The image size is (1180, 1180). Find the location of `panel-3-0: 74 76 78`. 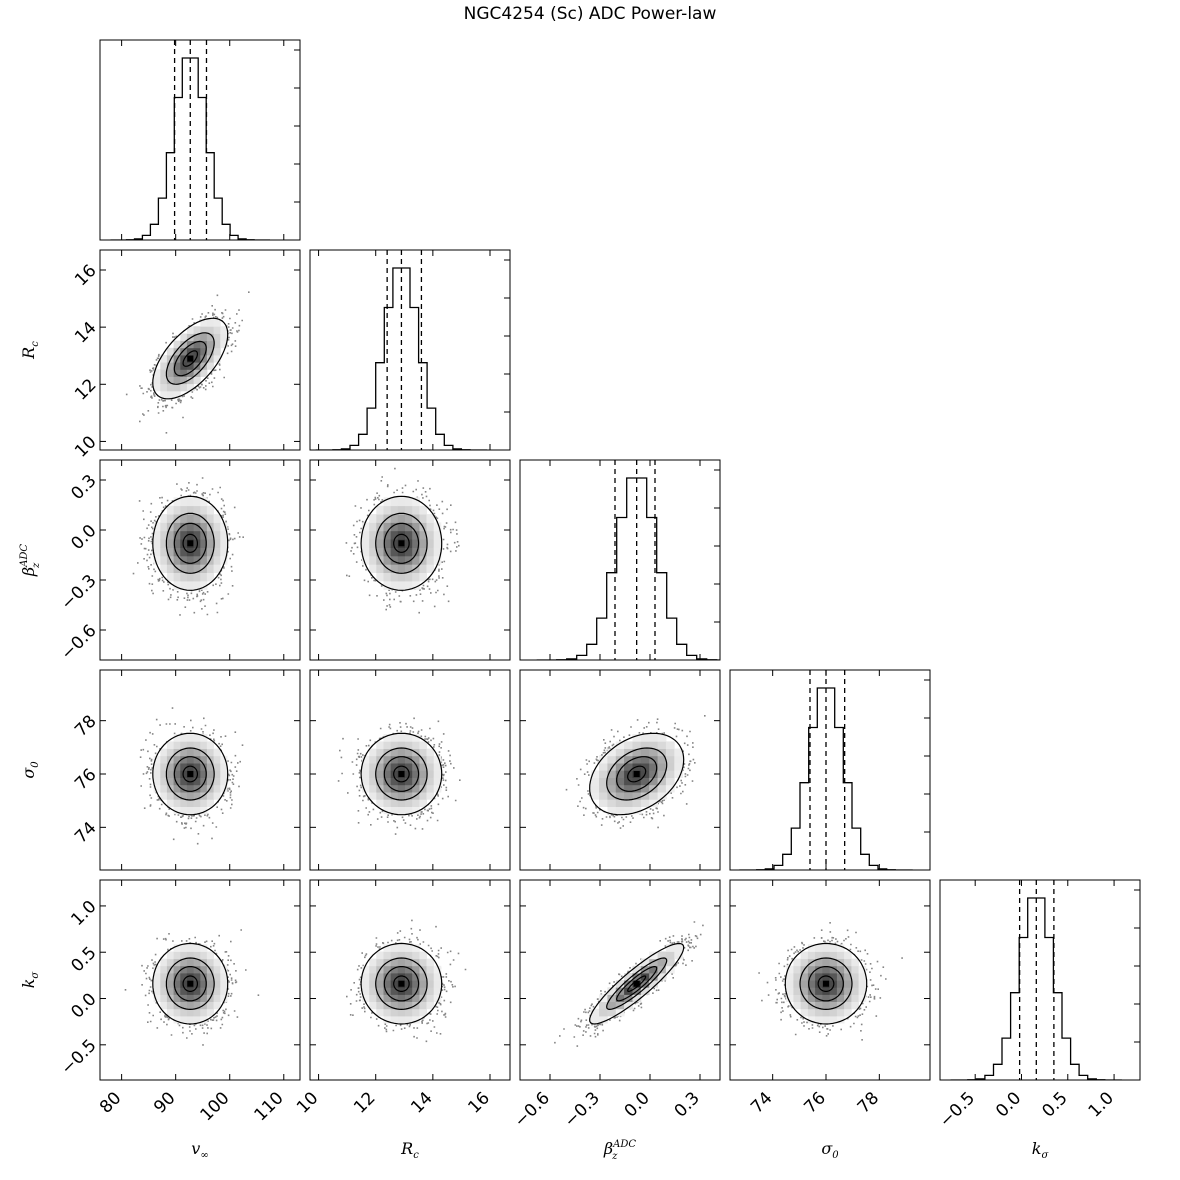

panel-3-0: 74 76 78 is located at coordinates (186, 770).